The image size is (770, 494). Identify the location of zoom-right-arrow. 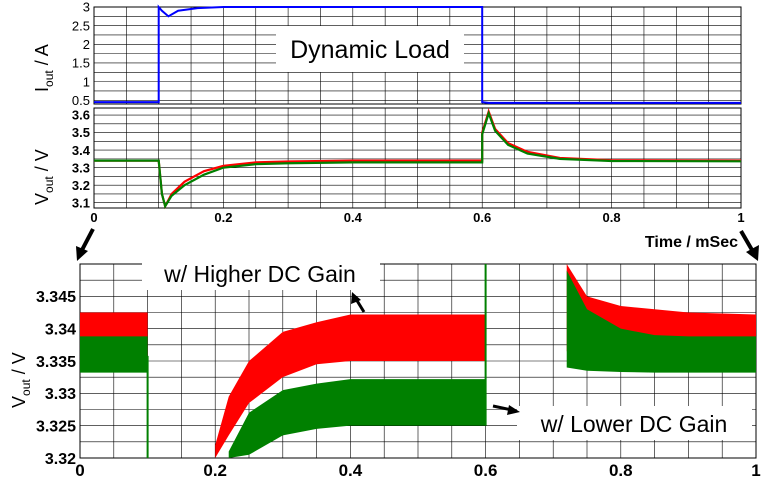
(749, 245).